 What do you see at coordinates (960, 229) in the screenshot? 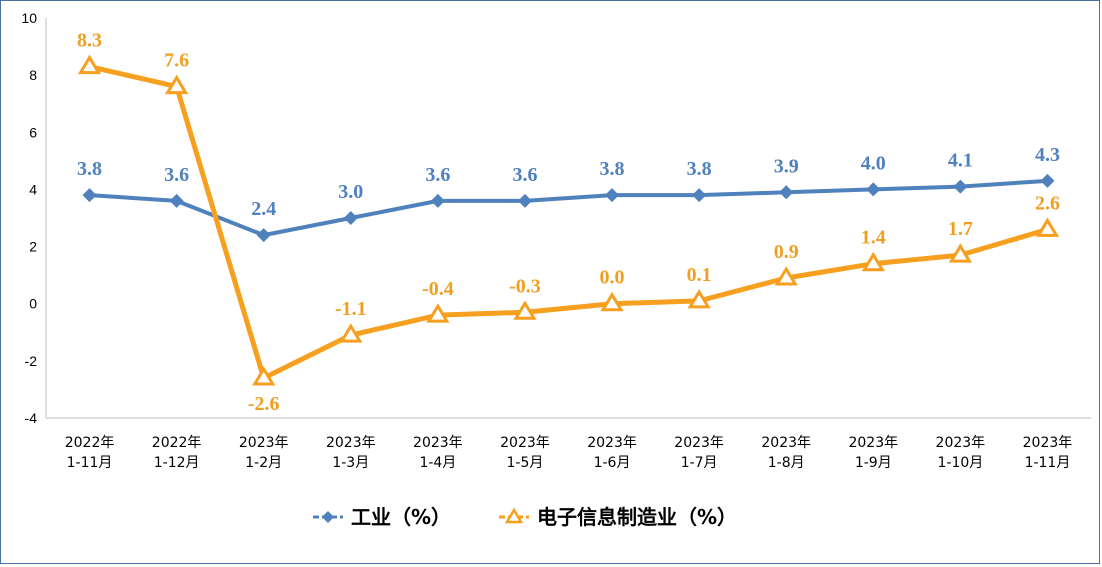
I see `data-label: 1.7` at bounding box center [960, 229].